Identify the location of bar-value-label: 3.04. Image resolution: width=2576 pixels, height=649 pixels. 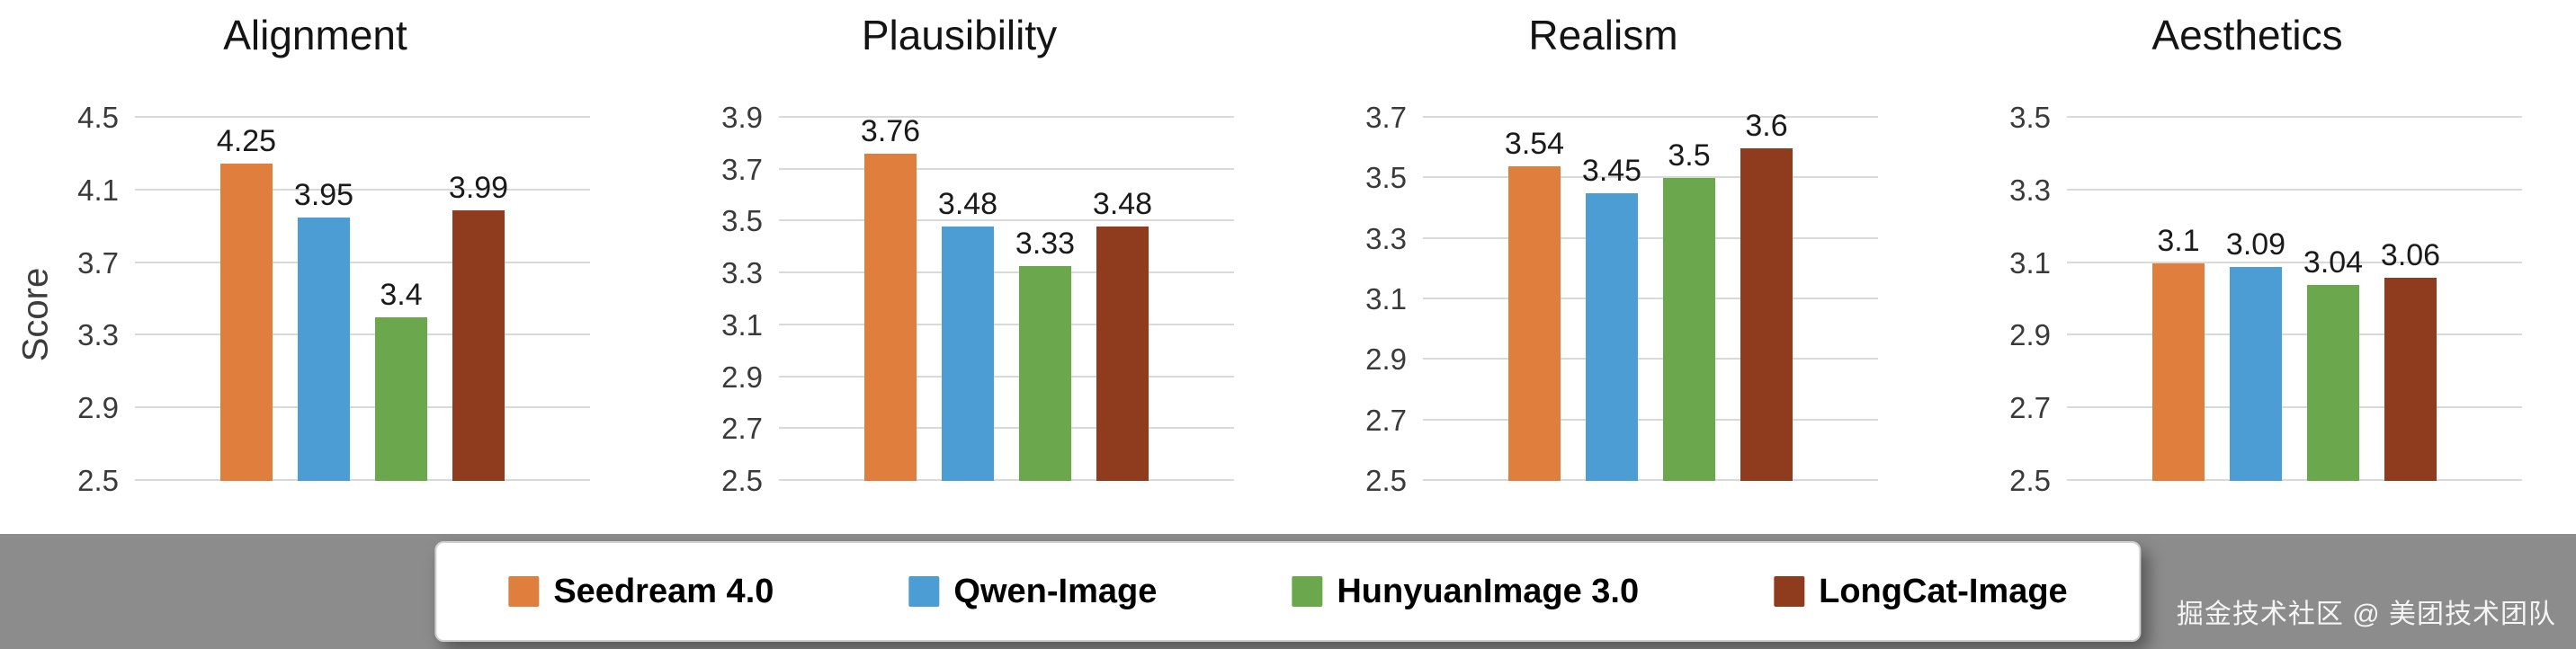
(2333, 262).